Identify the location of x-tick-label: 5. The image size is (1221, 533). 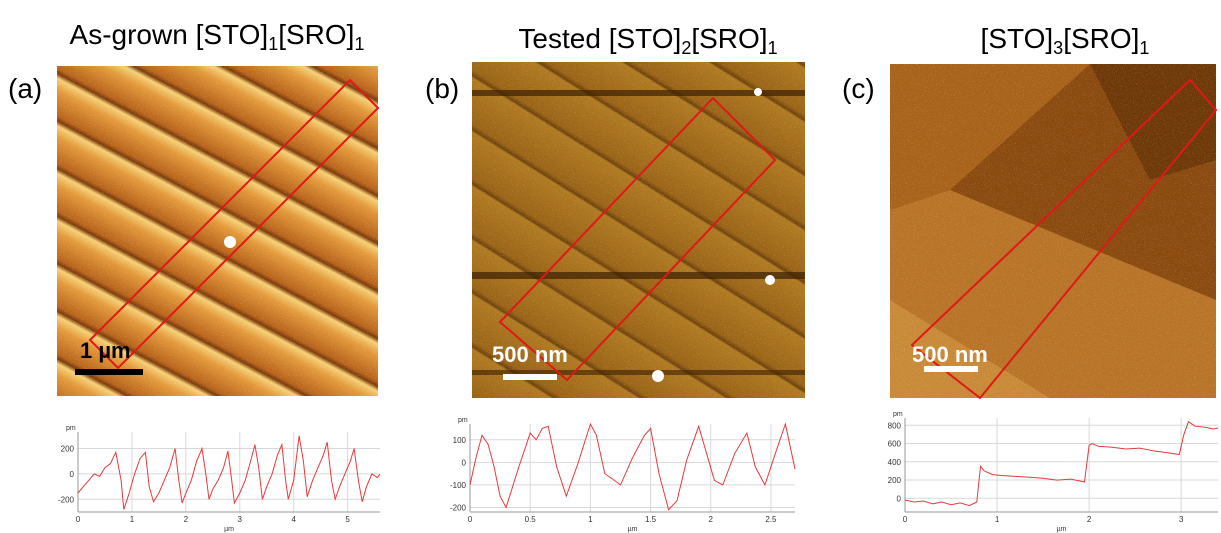
(347, 519).